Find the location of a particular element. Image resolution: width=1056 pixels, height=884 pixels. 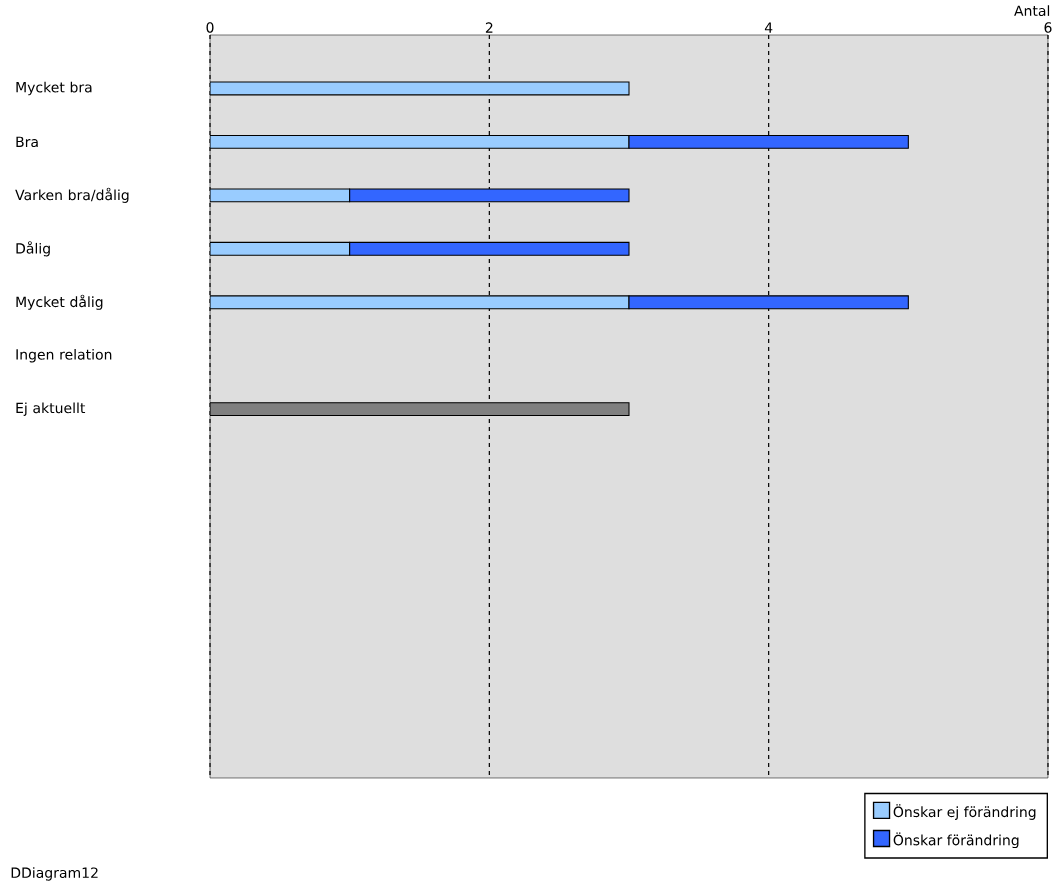

text: DDiagram12 is located at coordinates (54, 874).